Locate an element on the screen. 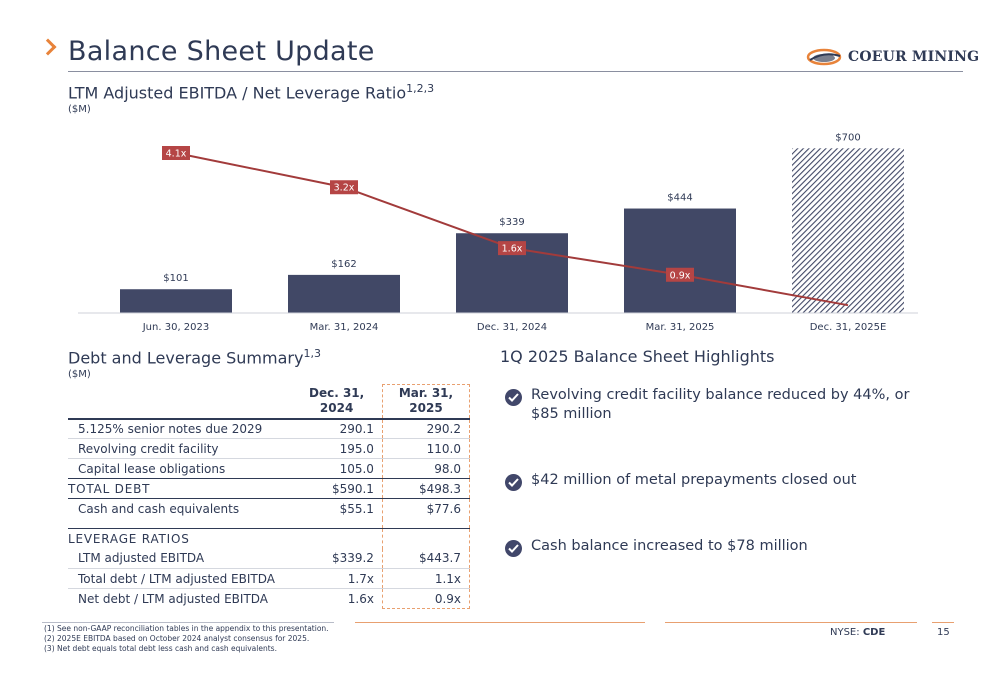  leverage-label: 1.6x is located at coordinates (512, 248).